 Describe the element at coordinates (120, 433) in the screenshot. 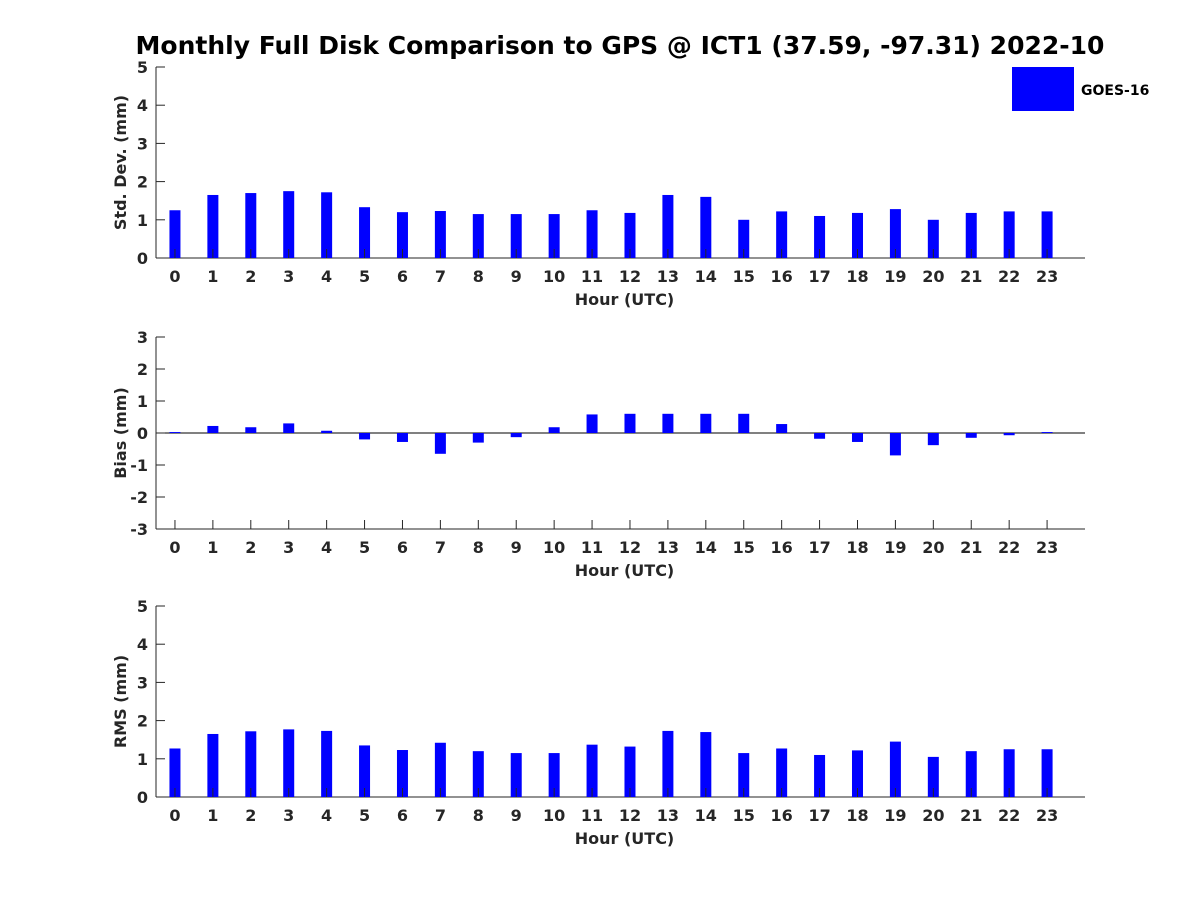

I see `y-axis-label: Bias (mm)` at that location.